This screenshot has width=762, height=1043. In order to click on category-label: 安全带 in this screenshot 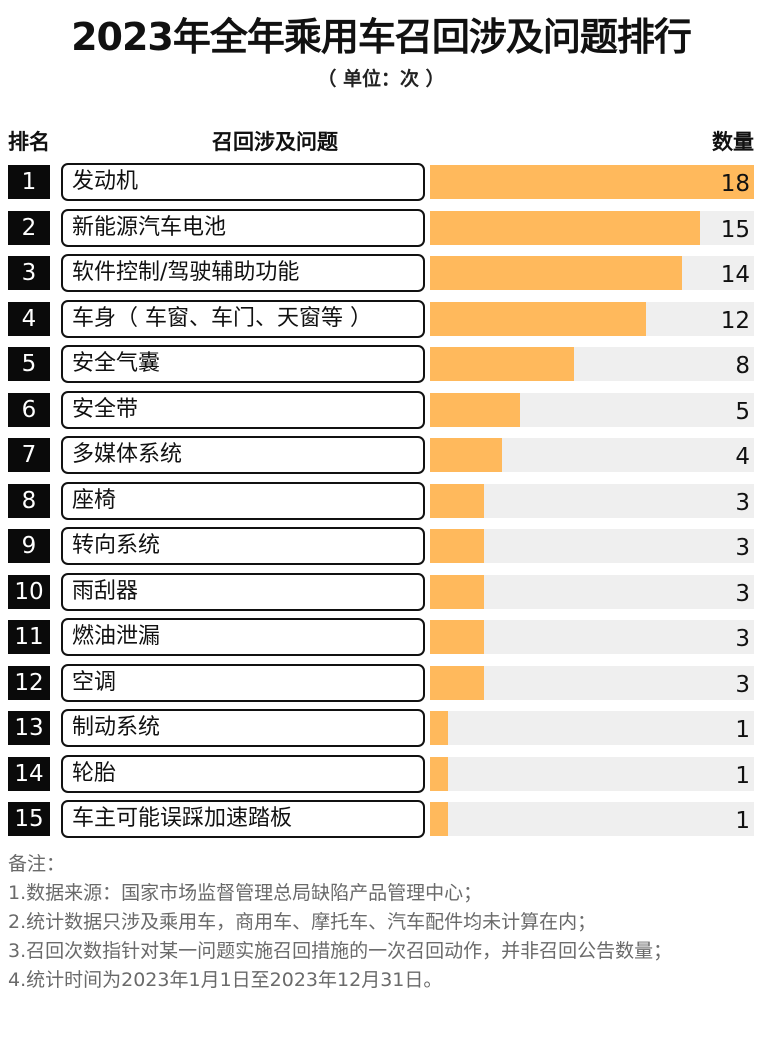, I will do `click(243, 409)`.